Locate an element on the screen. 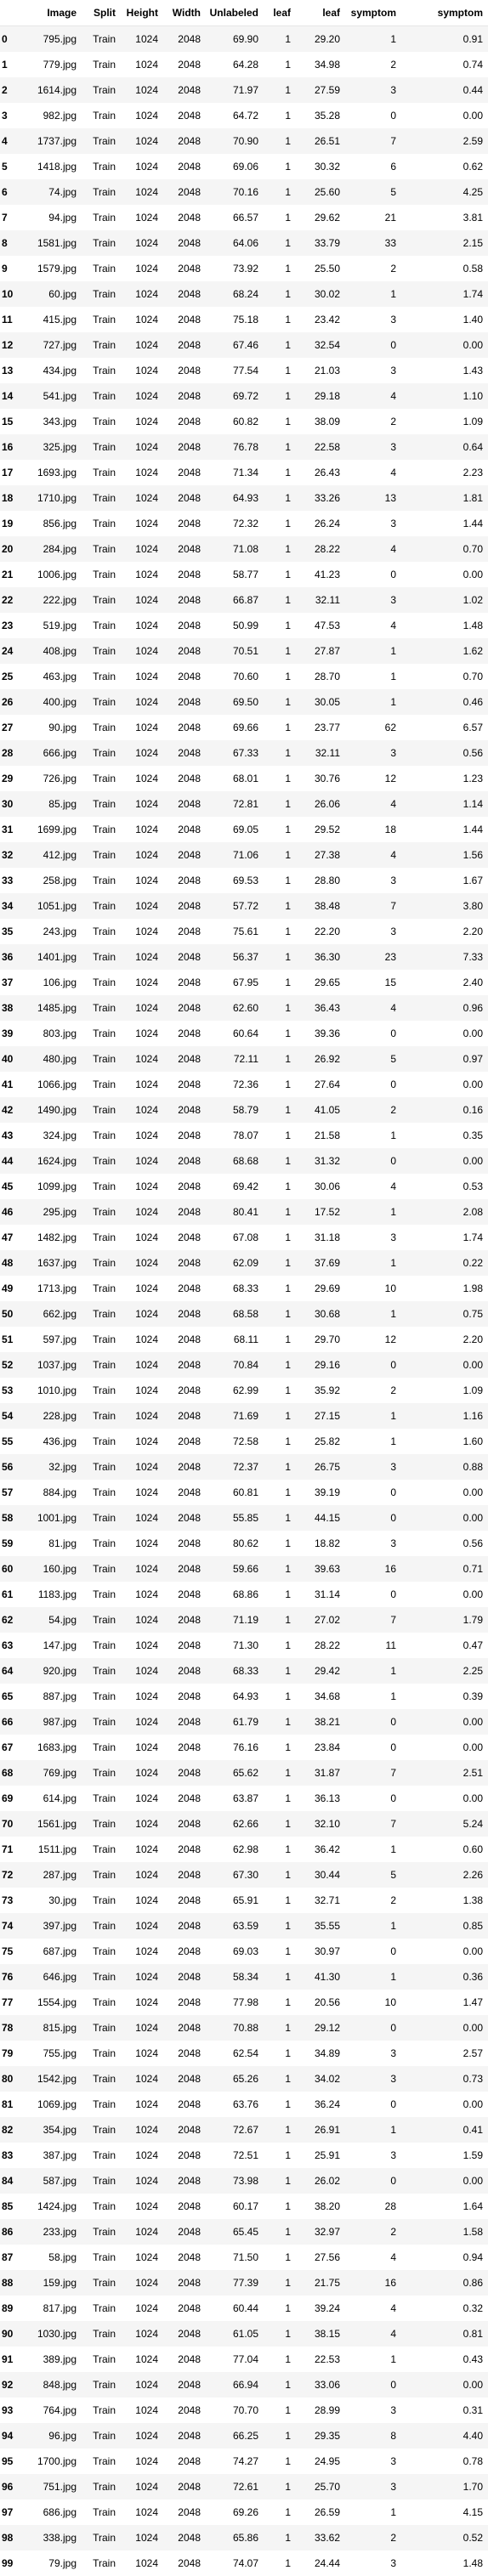 The image size is (488, 2576). symptom-percent-cell: 1.14 is located at coordinates (445, 804).